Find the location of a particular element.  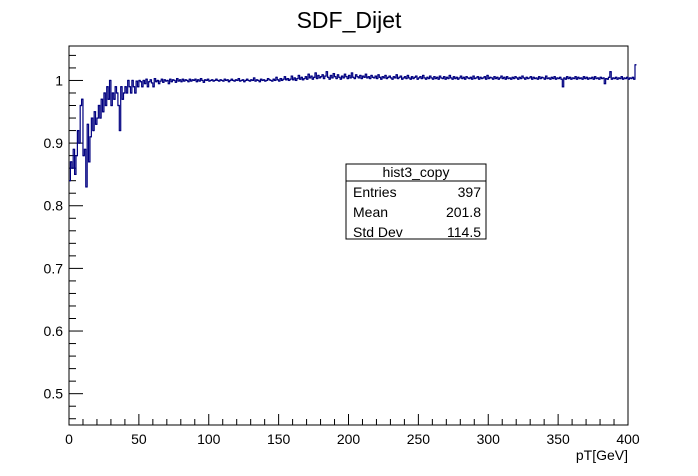

x-tick-label: 400 is located at coordinates (628, 439).